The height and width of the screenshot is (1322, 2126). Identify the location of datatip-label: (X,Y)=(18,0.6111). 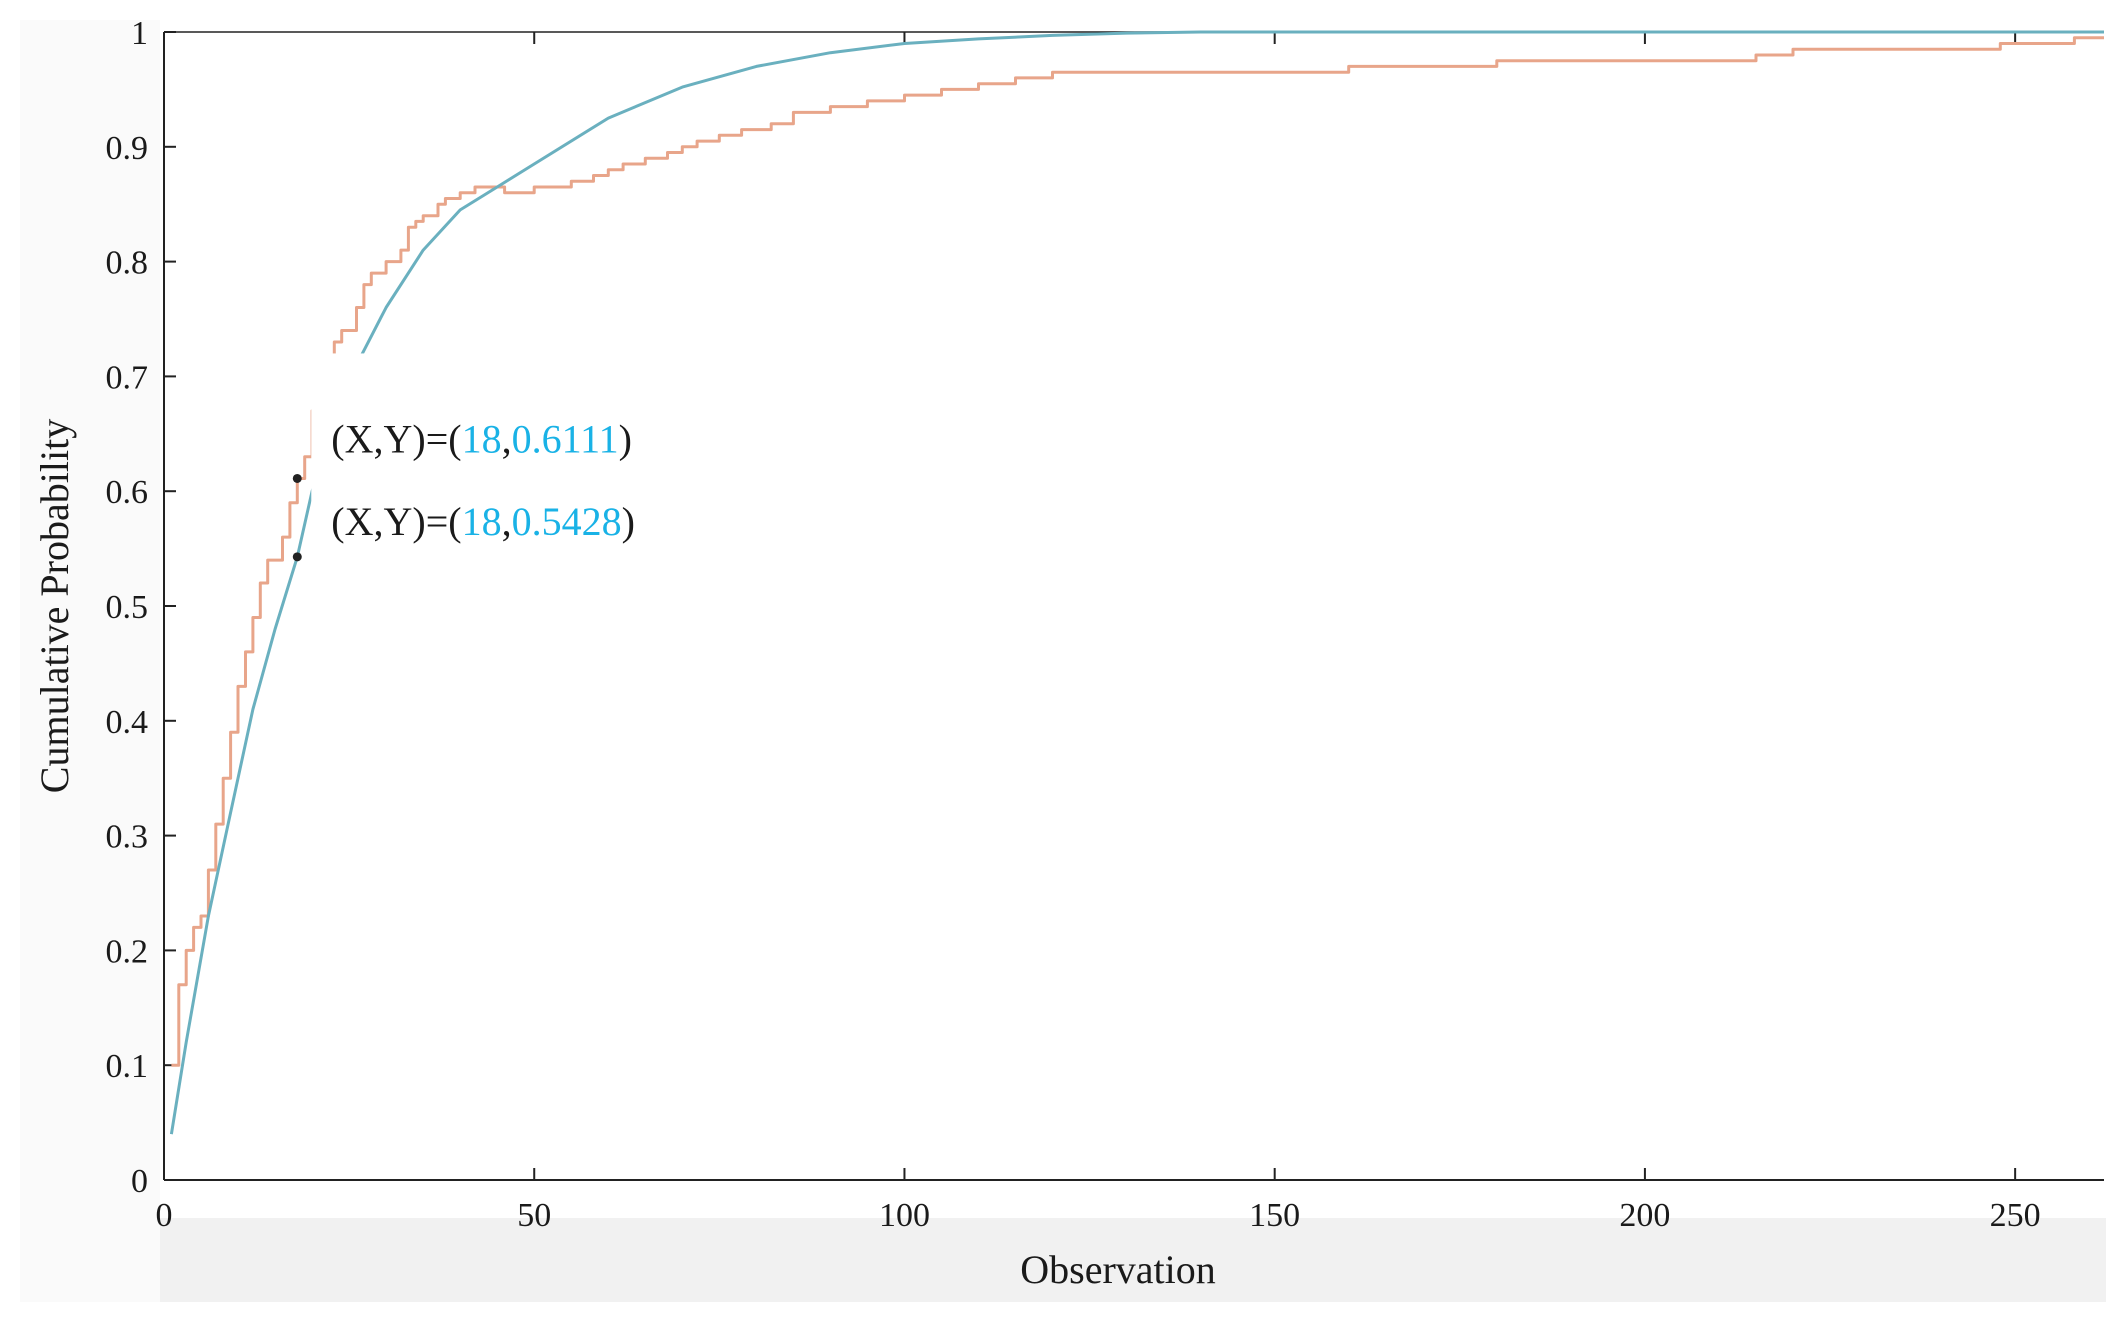
(481, 438).